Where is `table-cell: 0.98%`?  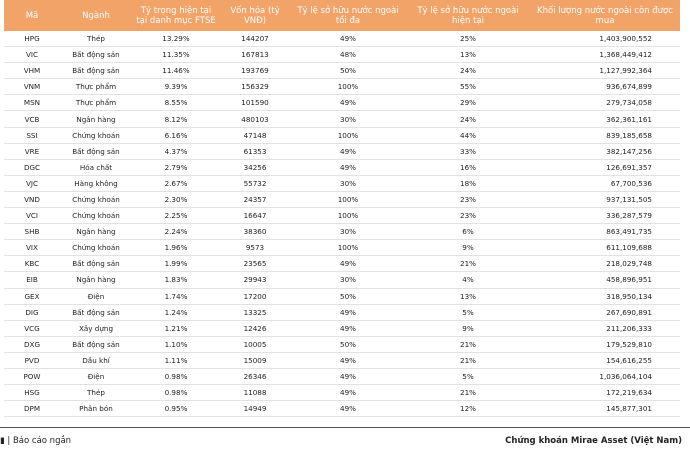 table-cell: 0.98% is located at coordinates (176, 377).